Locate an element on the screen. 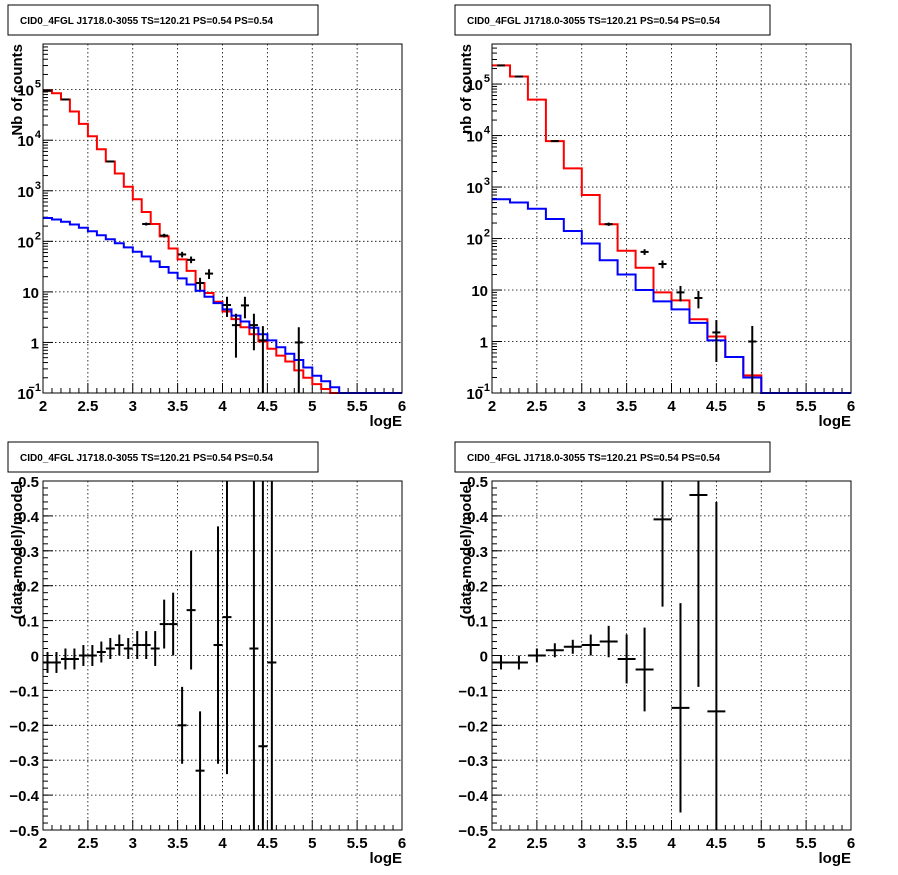 The image size is (898, 875). y-tick-exponent: 2 is located at coordinates (487, 234).